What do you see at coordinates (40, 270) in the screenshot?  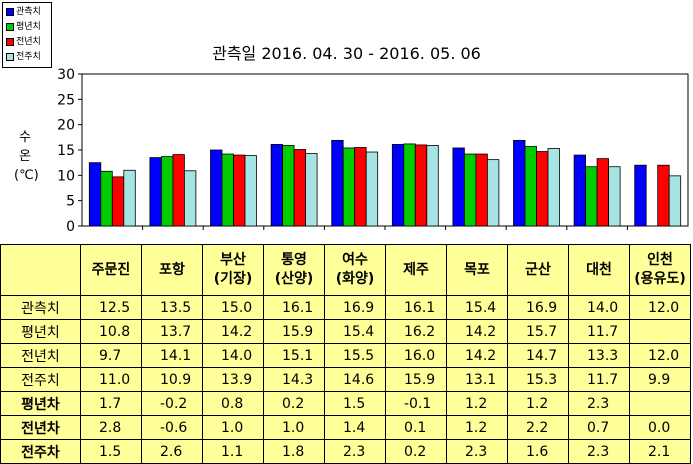 I see `table-corner-cell` at bounding box center [40, 270].